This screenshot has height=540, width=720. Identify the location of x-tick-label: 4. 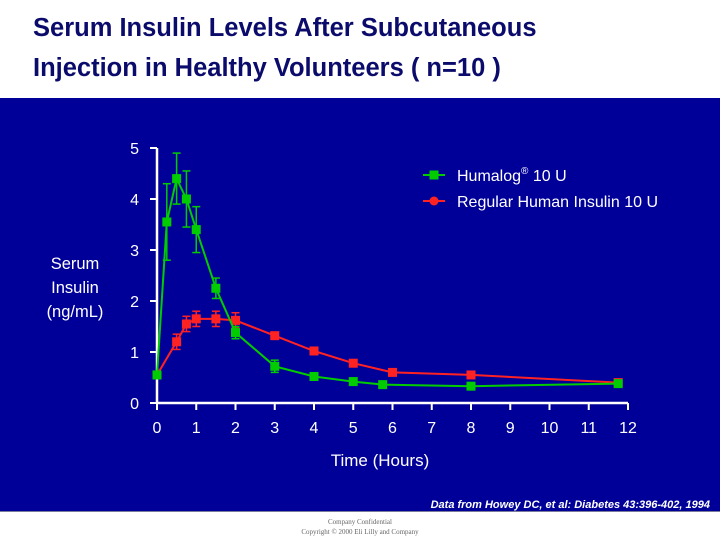
(314, 428).